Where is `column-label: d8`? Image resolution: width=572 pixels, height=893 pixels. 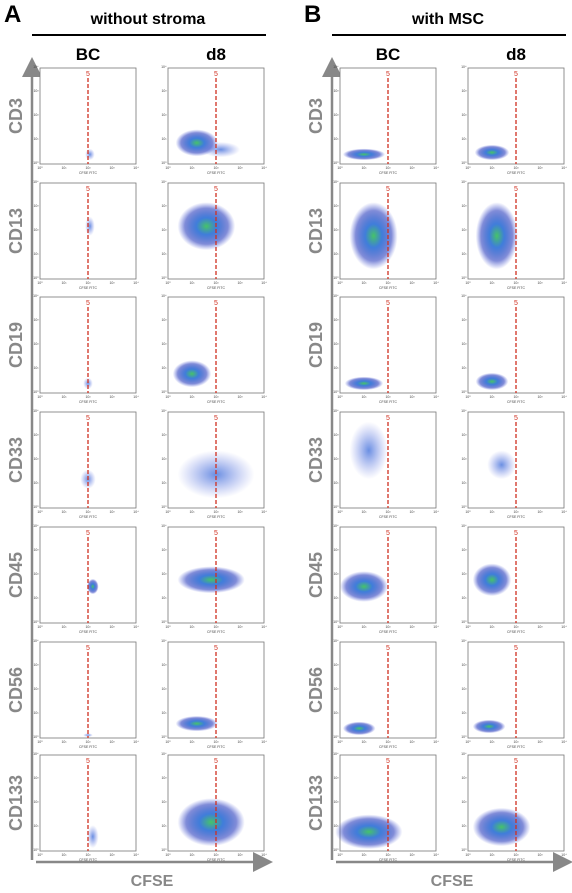
column-label: d8 is located at coordinates (516, 54).